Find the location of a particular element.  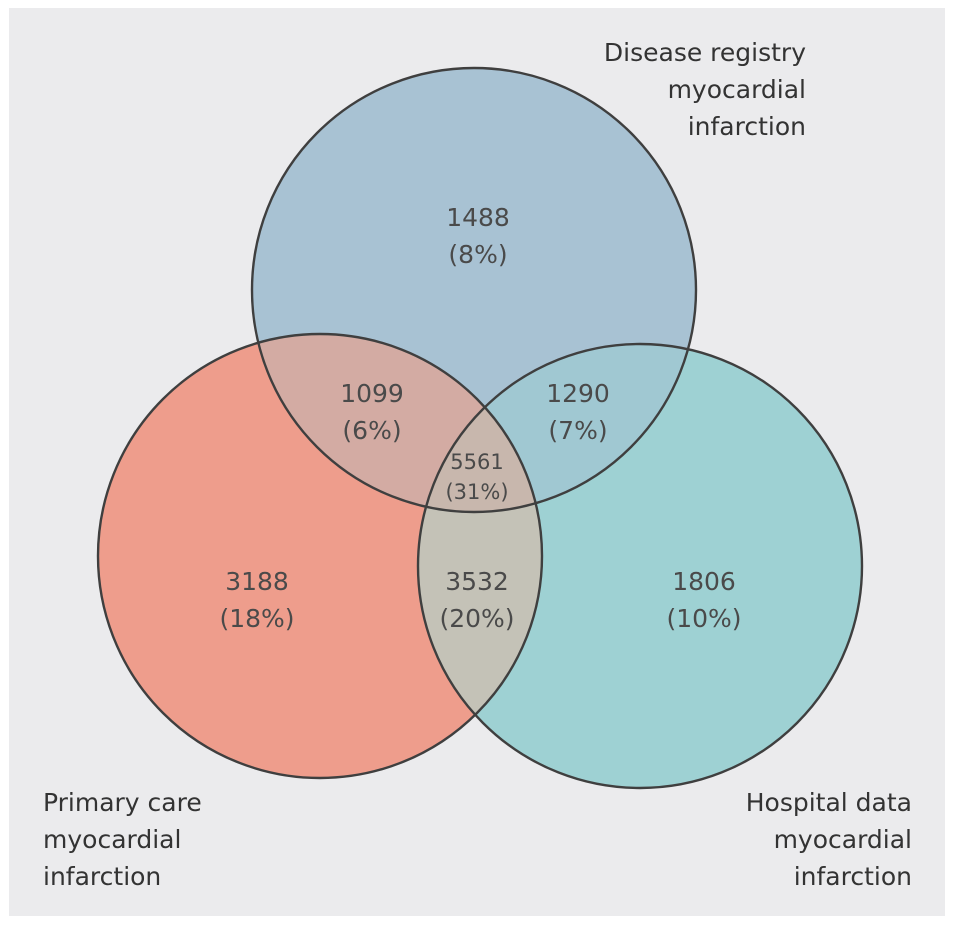

hospital-data-label-line-2: myocardial is located at coordinates (843, 839).